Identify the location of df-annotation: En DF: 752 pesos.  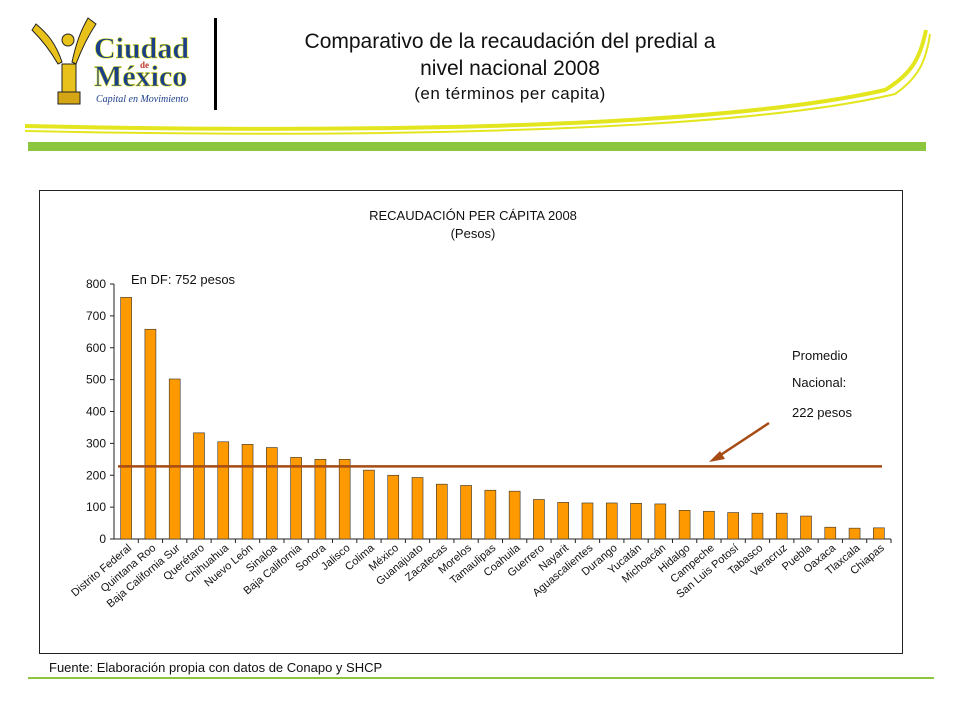
(183, 279).